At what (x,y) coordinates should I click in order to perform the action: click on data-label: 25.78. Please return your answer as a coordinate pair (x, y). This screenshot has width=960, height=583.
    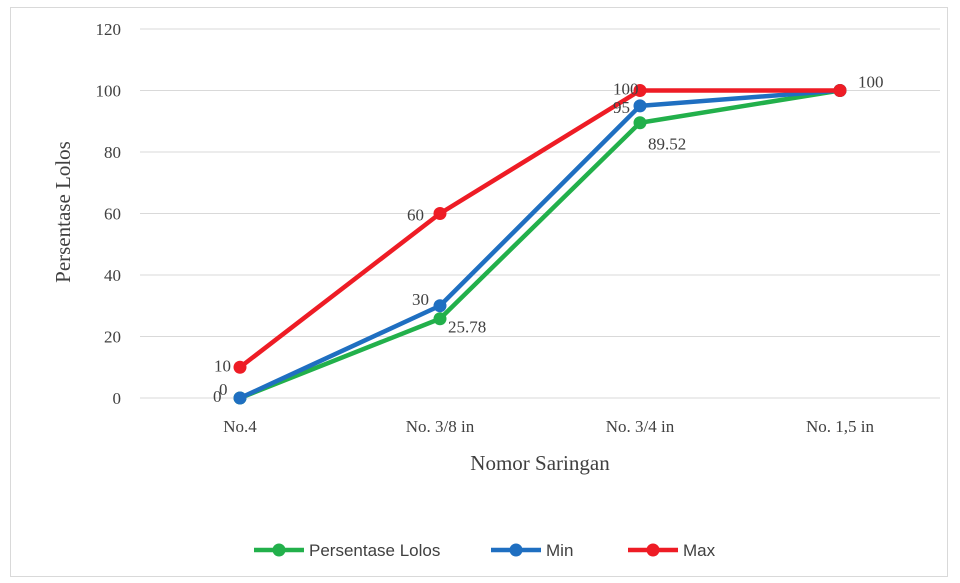
    Looking at the image, I should click on (467, 327).